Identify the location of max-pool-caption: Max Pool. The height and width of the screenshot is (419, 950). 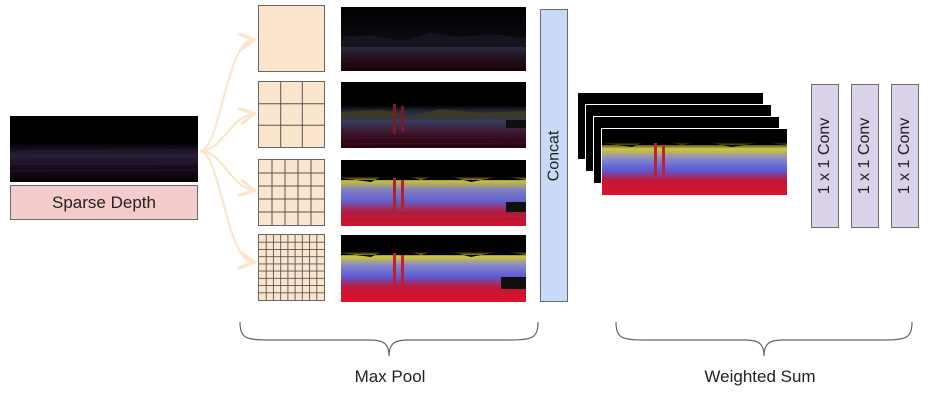
(390, 376).